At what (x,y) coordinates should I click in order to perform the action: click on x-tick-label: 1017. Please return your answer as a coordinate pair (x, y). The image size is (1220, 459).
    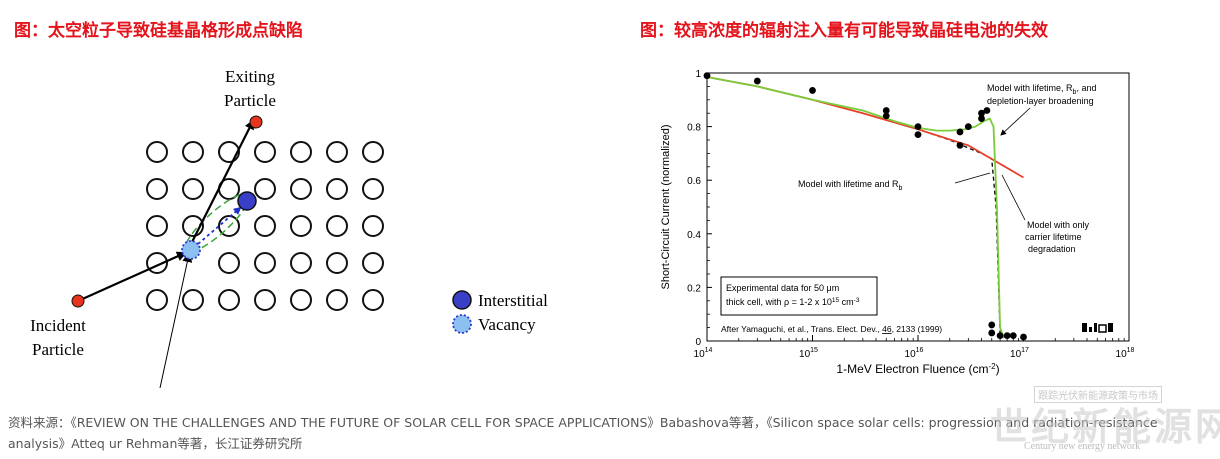
    Looking at the image, I should click on (1019, 353).